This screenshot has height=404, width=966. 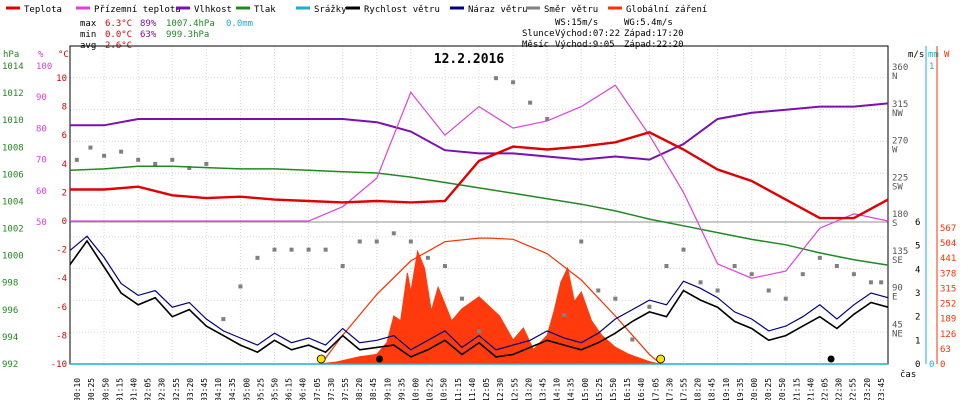 What do you see at coordinates (317, 389) in the screenshot?
I see `x-tick-label: 07:05` at bounding box center [317, 389].